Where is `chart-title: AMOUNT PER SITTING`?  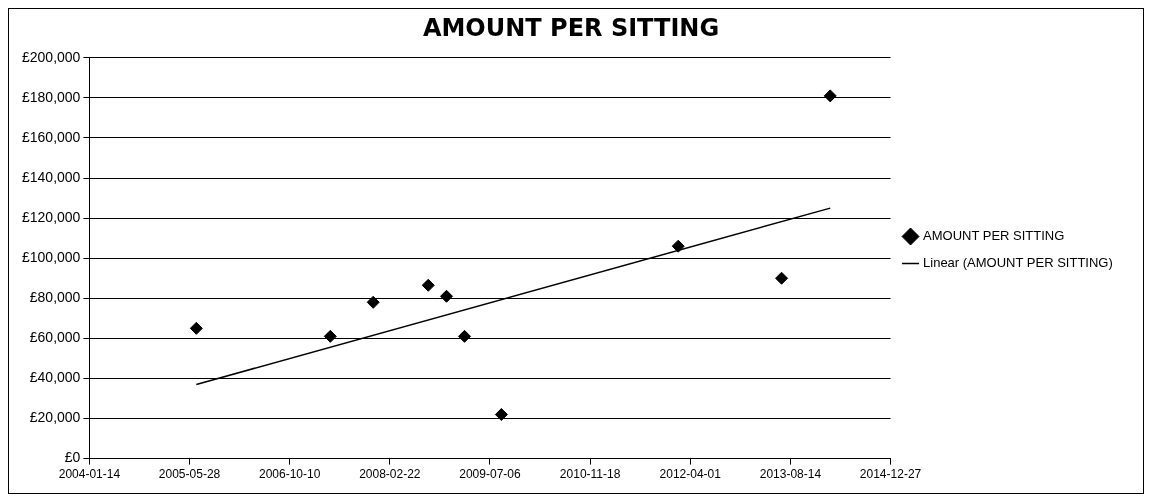
chart-title: AMOUNT PER SITTING is located at coordinates (571, 27).